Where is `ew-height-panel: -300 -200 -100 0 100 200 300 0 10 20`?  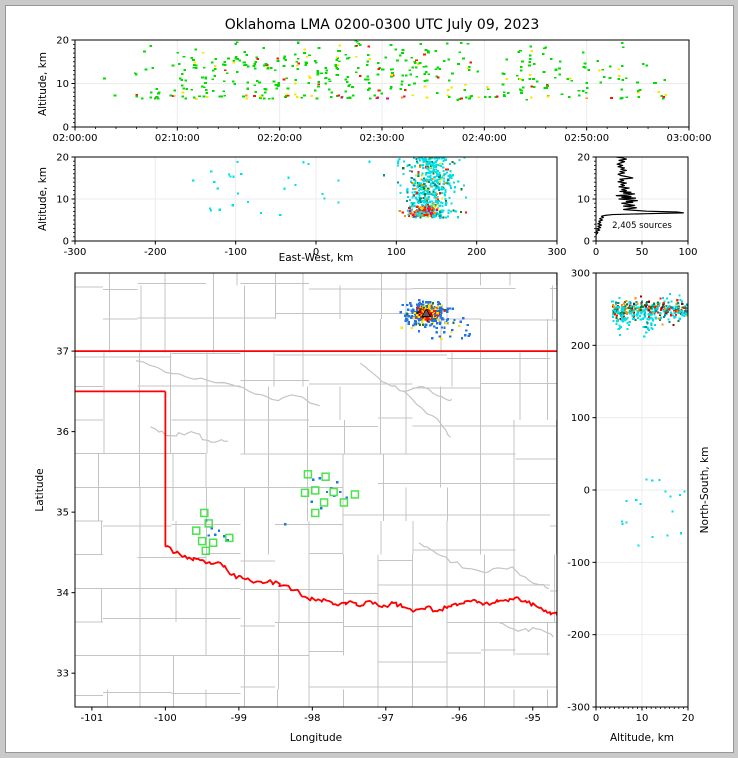
ew-height-panel: -300 -200 -100 0 100 200 300 0 10 20 is located at coordinates (311, 206).